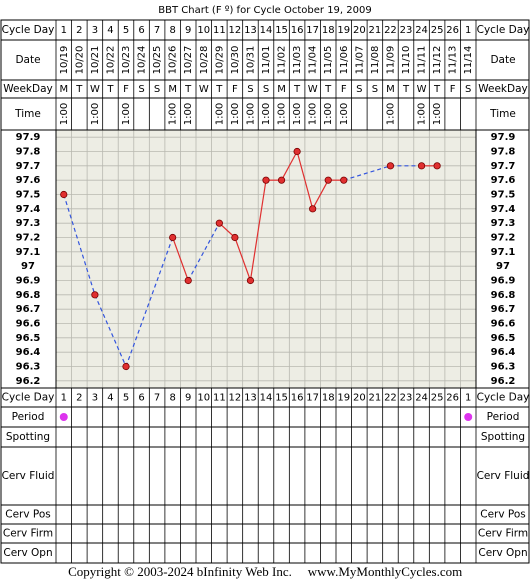  What do you see at coordinates (28, 180) in the screenshot?
I see `y-tick-label: 97.6` at bounding box center [28, 180].